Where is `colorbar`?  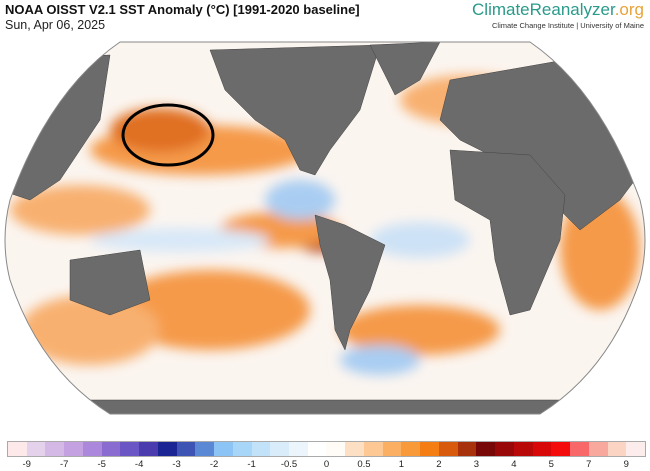 colorbar is located at coordinates (326, 449).